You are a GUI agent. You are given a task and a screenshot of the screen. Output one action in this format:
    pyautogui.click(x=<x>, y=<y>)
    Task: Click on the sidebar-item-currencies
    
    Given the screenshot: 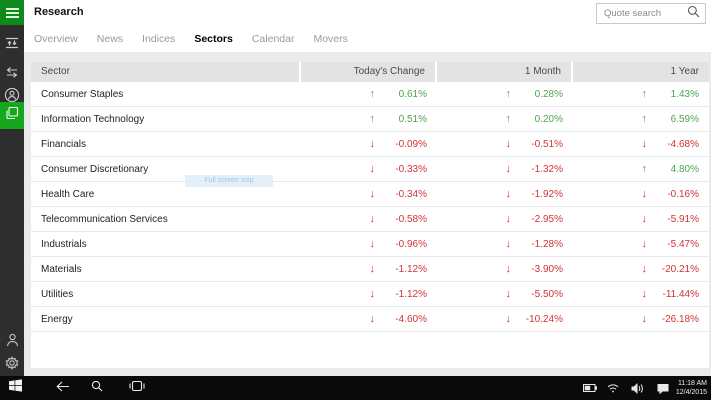 What is the action you would take?
    pyautogui.click(x=12, y=72)
    